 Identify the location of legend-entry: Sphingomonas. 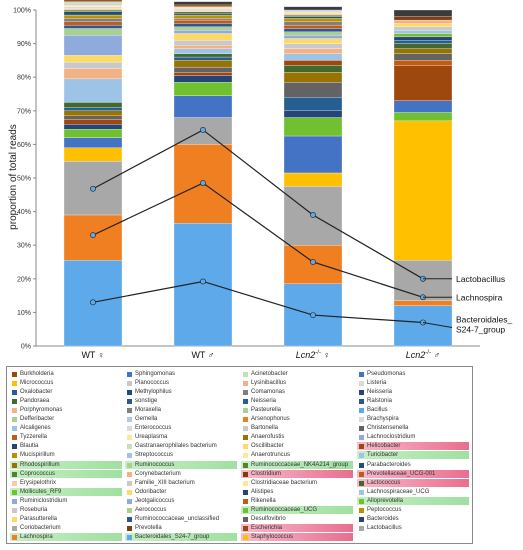
(181, 374).